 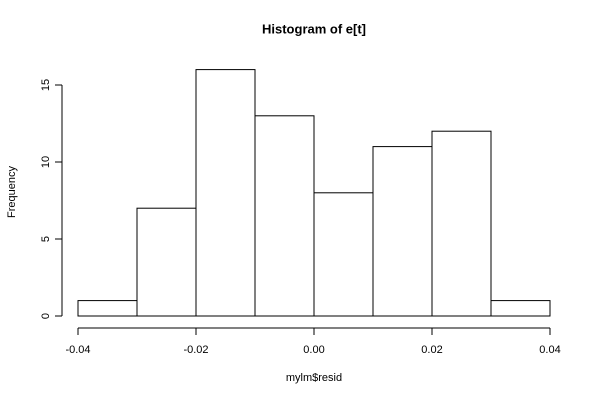 I want to click on y-tick-label: 0, so click(x=46, y=316).